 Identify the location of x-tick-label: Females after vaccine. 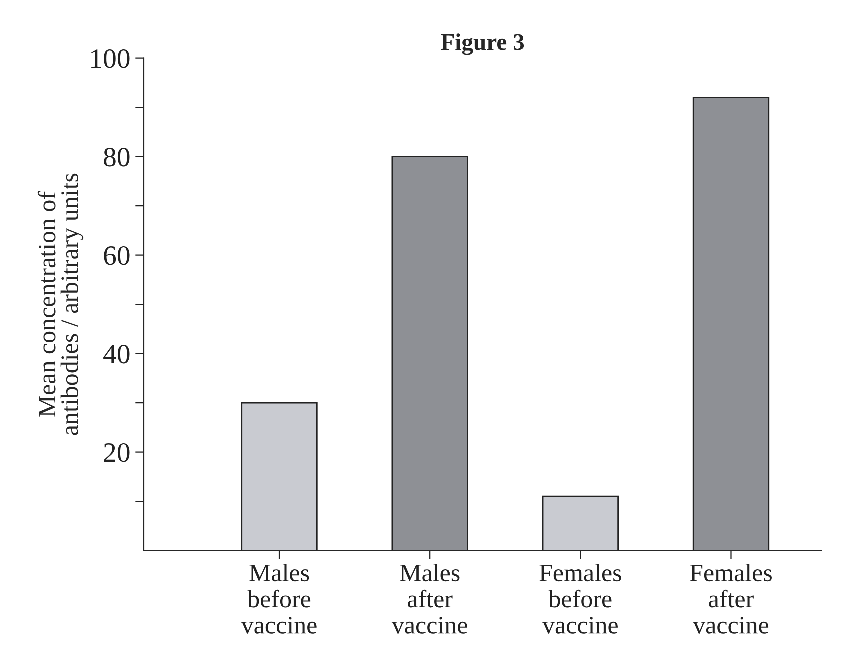
(731, 599).